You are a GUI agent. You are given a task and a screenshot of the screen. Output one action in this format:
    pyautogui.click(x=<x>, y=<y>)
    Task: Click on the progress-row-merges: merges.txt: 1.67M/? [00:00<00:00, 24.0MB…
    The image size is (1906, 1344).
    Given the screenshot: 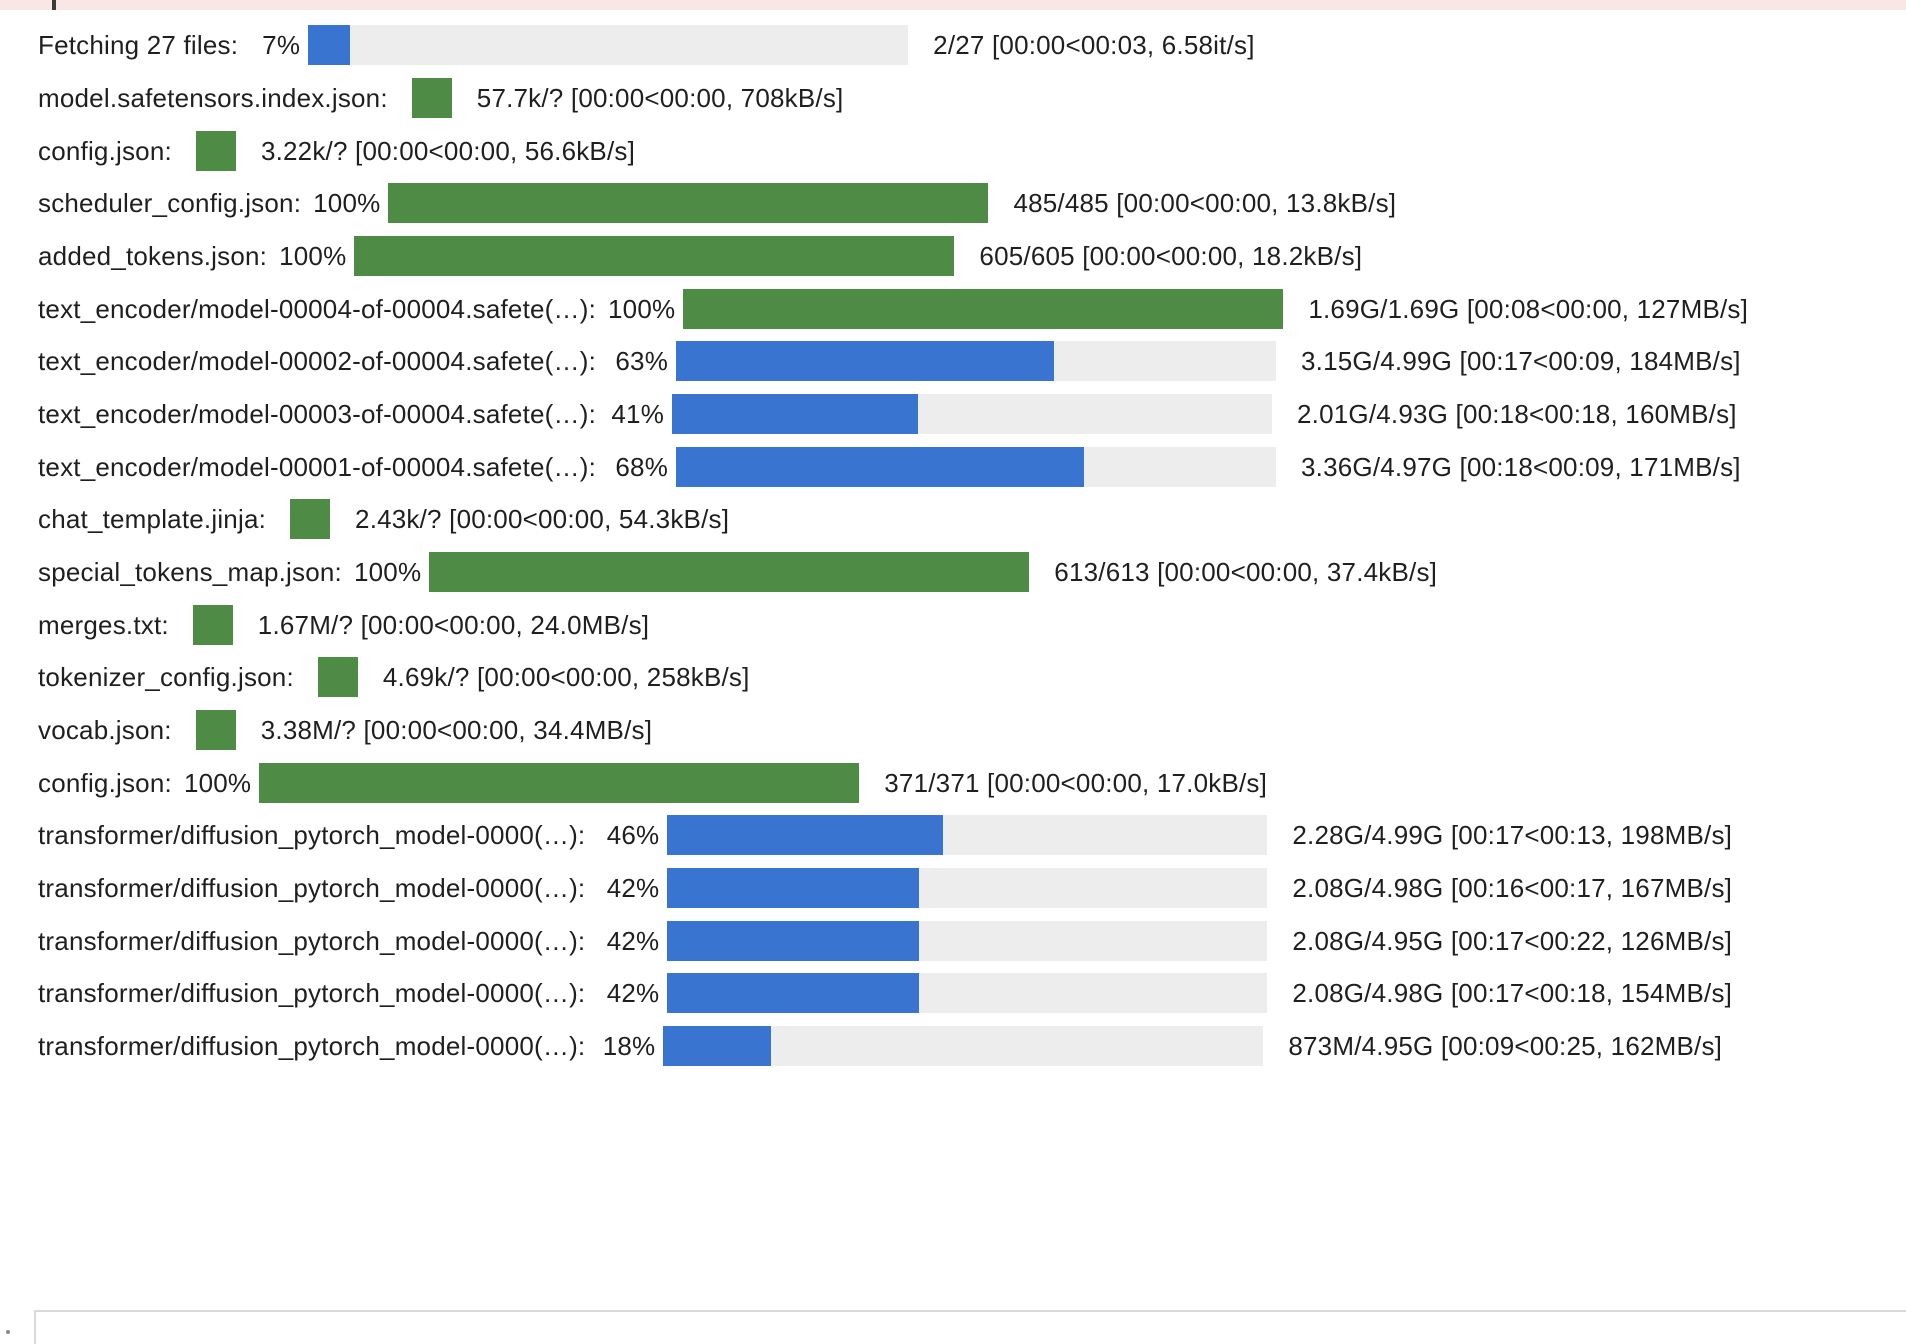 What is the action you would take?
    pyautogui.click(x=343, y=625)
    